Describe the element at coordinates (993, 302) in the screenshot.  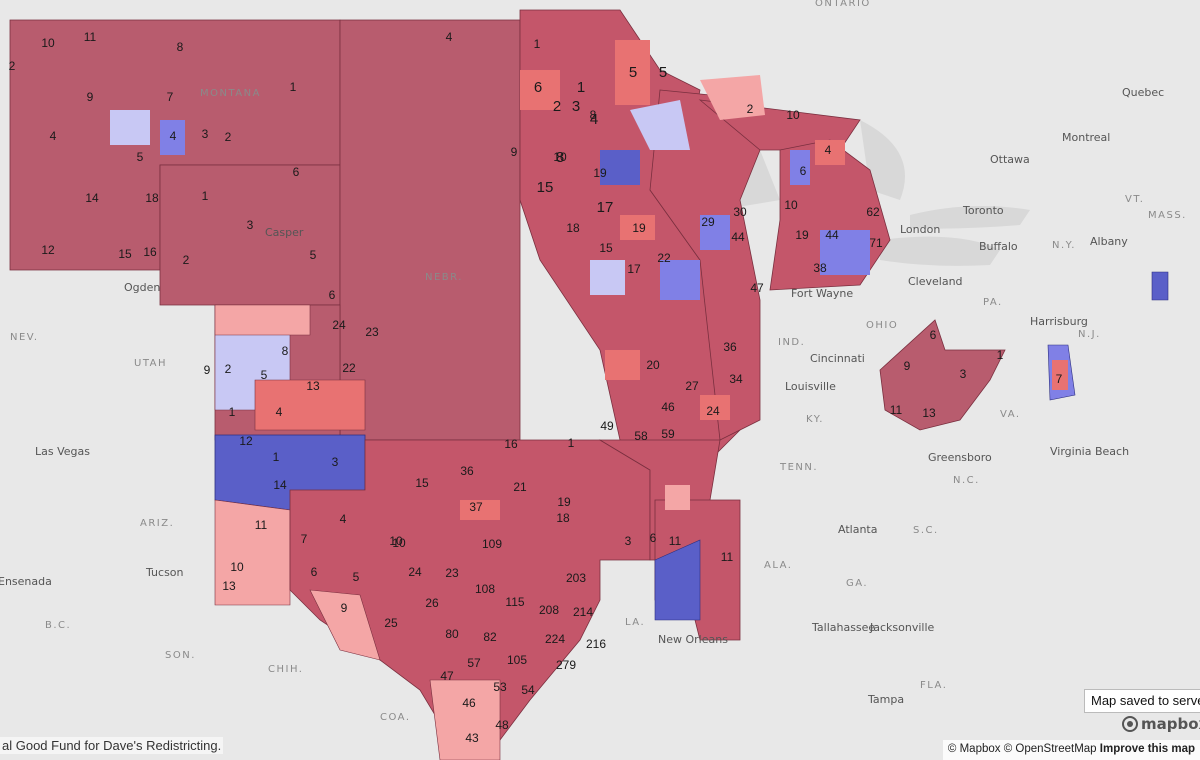
I see `region-label: PA.` at that location.